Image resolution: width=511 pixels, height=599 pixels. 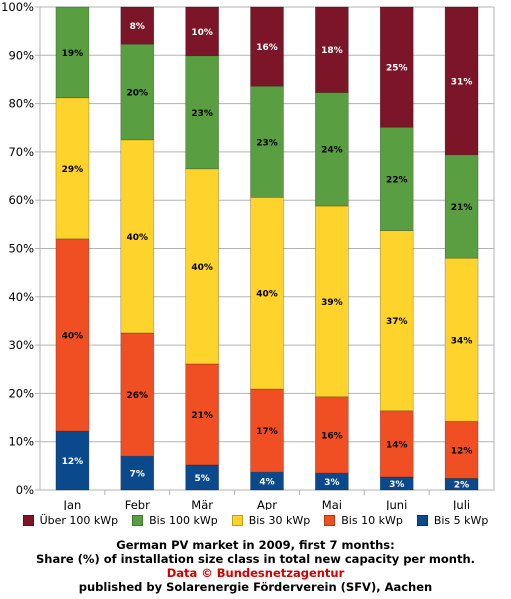 What do you see at coordinates (452, 520) in the screenshot?
I see `legend-item: Bis 5 kWp` at bounding box center [452, 520].